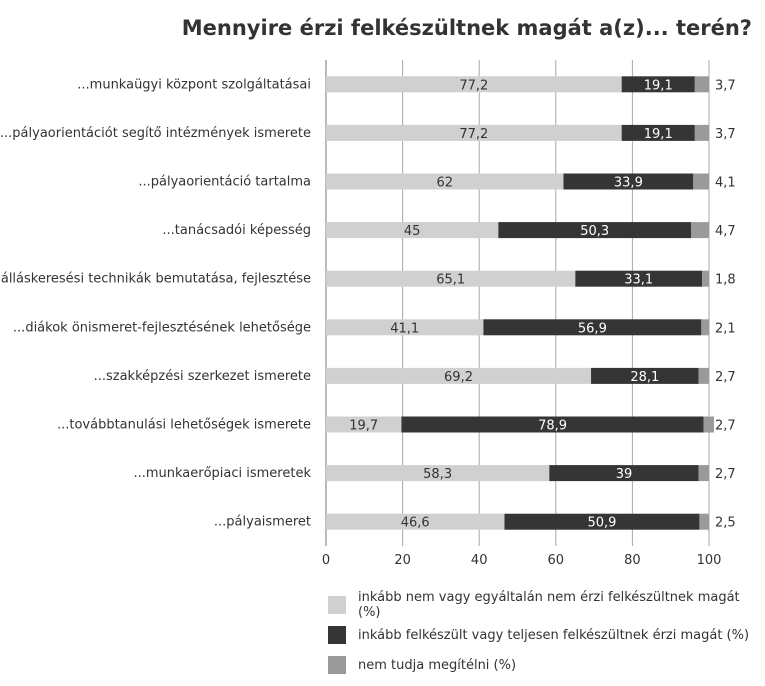 Image resolution: width=765 pixels, height=686 pixels. I want to click on bar-segment-s0-r5, so click(405, 327).